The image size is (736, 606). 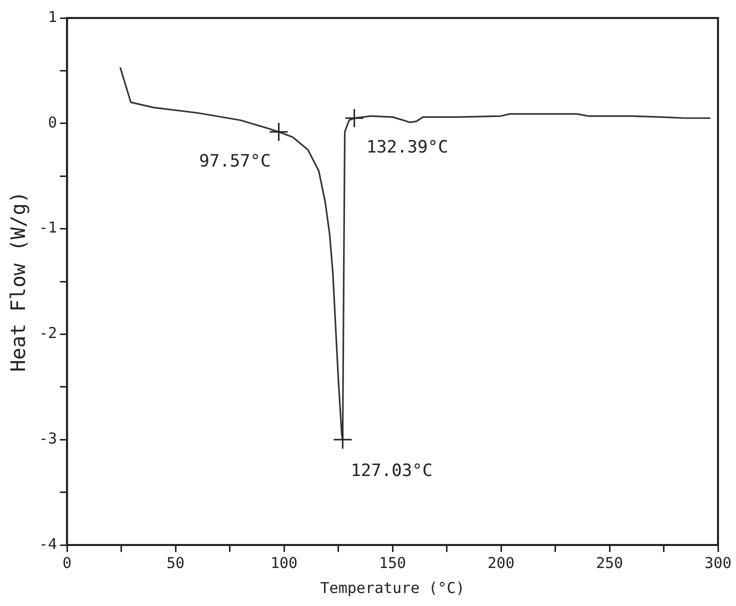 What do you see at coordinates (48, 333) in the screenshot?
I see `y-tick-label: -2` at bounding box center [48, 333].